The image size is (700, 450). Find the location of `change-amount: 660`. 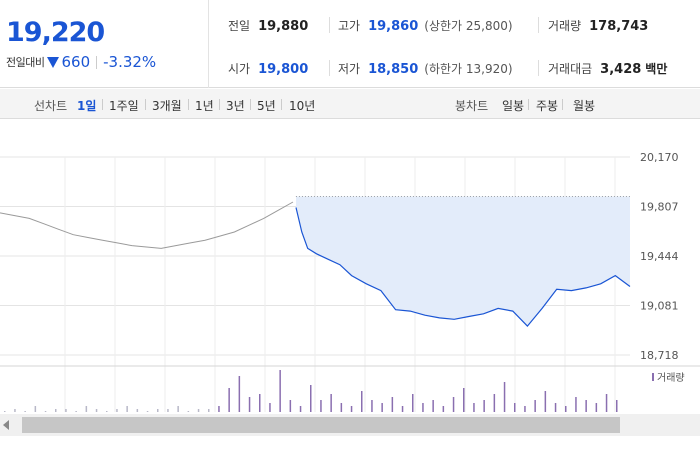

change-amount: 660 is located at coordinates (76, 62).